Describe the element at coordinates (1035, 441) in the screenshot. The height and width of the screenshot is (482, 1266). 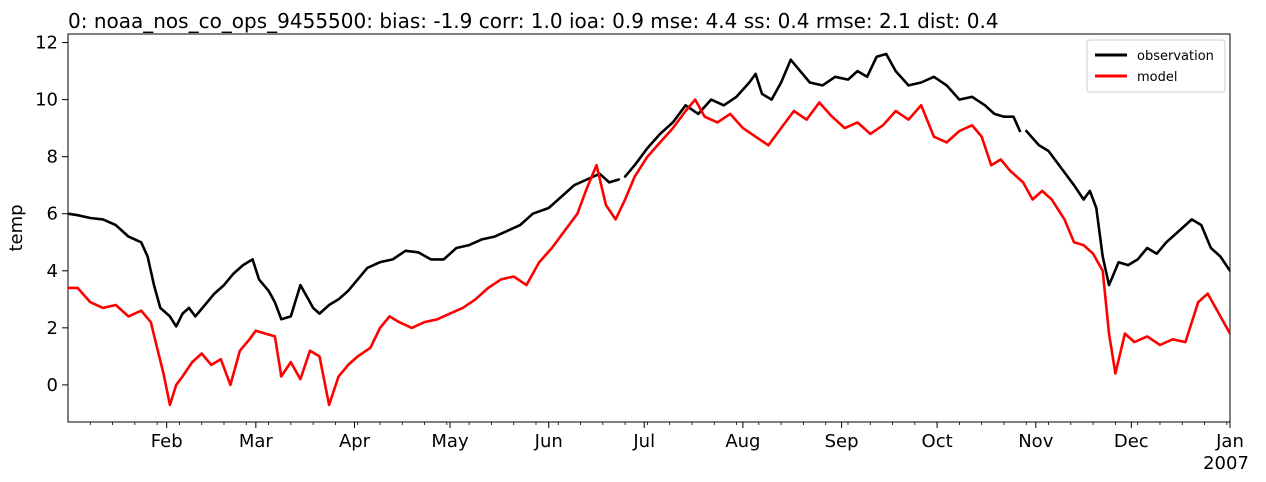
I see `x-tick-label: Nov` at that location.